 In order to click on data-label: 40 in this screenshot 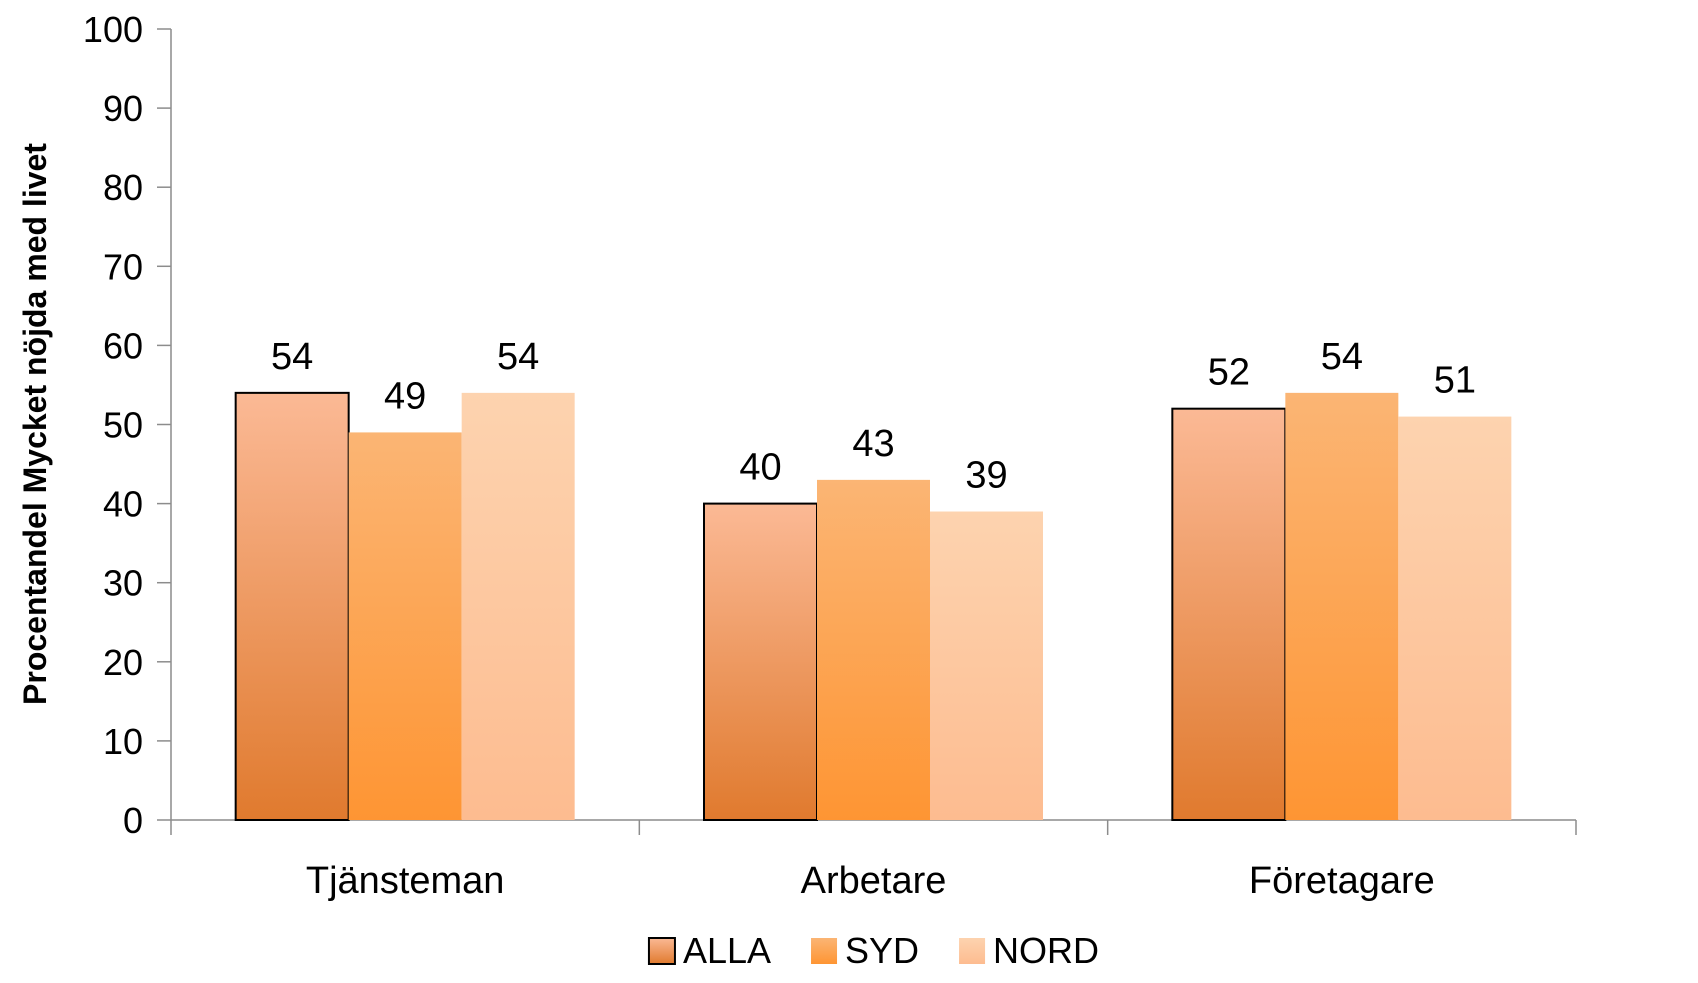, I will do `click(760, 468)`.